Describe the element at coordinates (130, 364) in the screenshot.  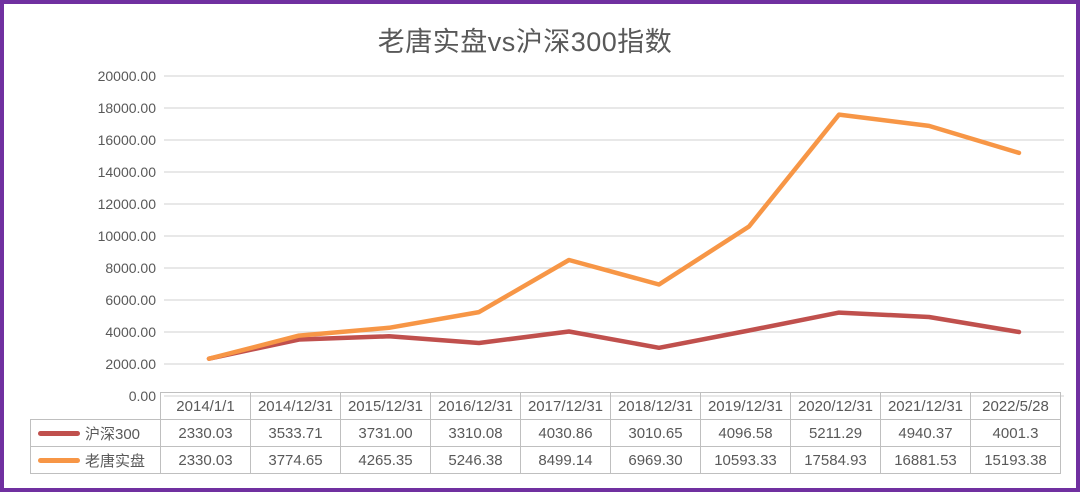
I see `y-axis-label: 2000.00` at that location.